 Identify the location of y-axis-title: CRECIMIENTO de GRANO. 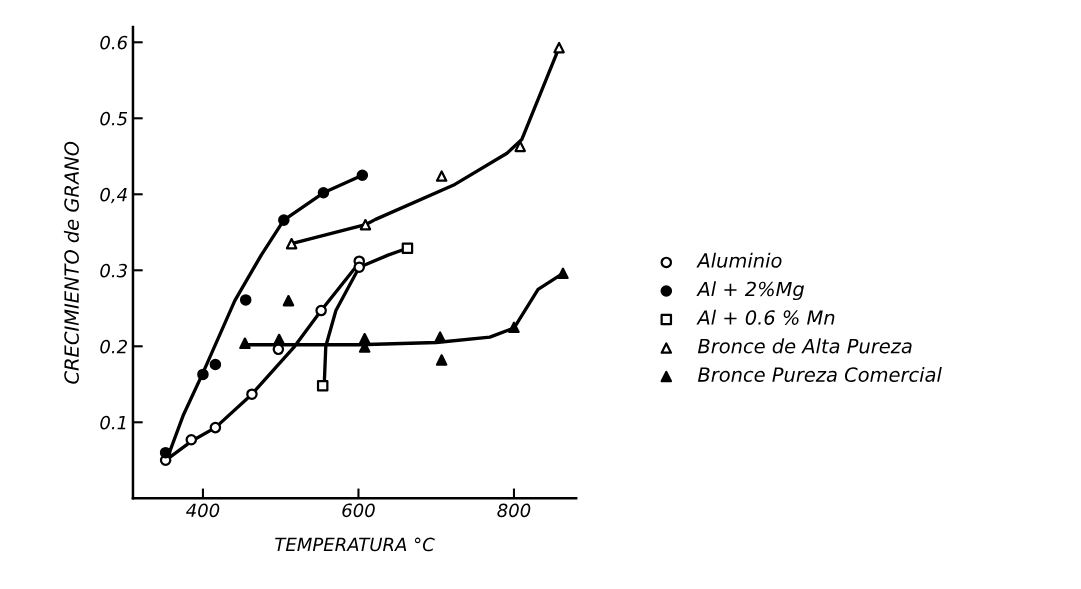
(71, 262).